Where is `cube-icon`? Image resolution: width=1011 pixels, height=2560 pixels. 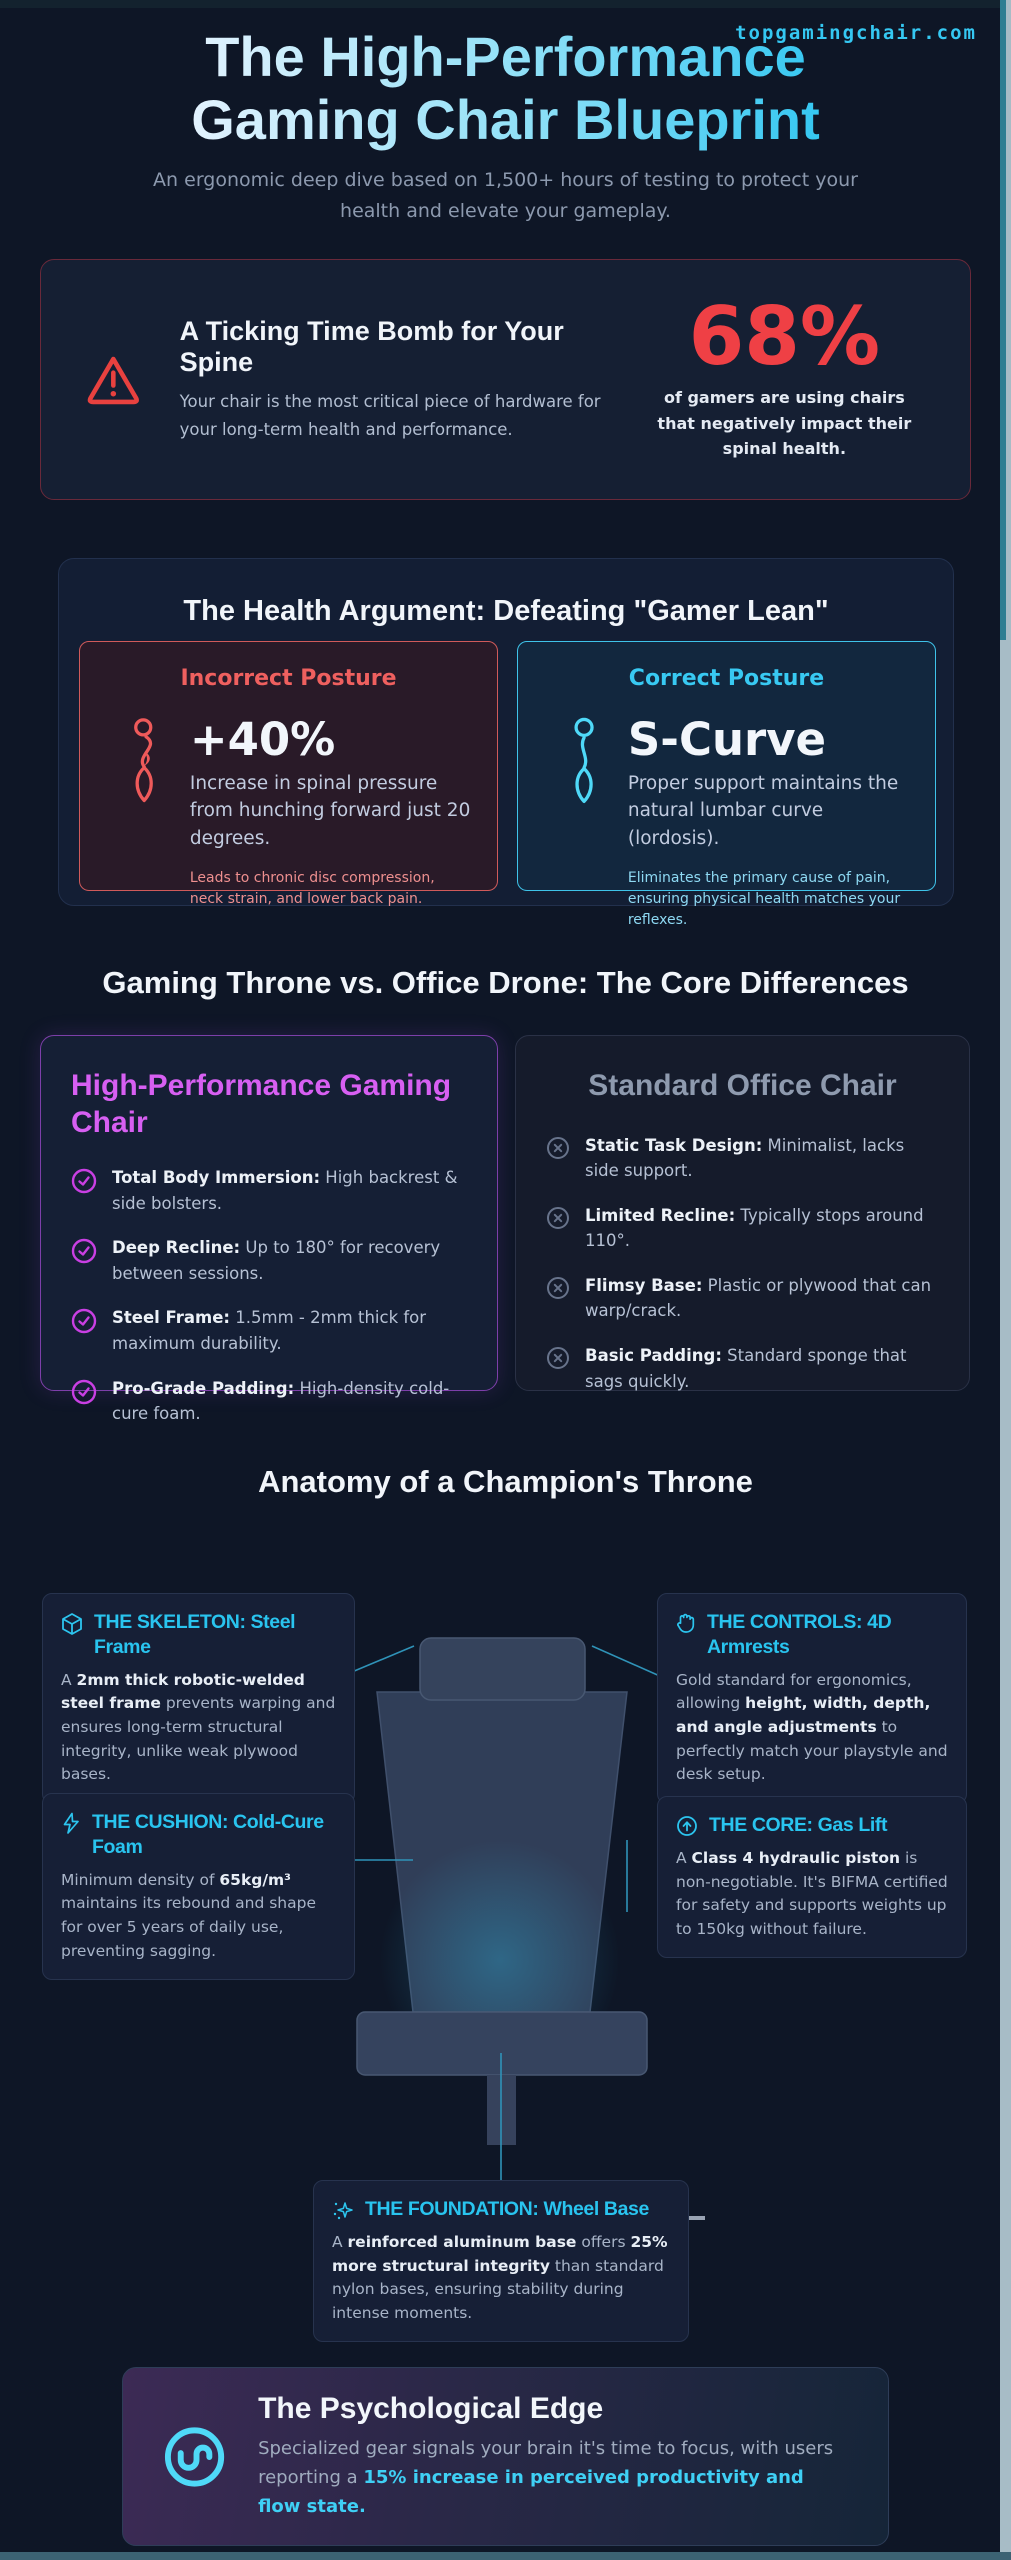 cube-icon is located at coordinates (72, 1624).